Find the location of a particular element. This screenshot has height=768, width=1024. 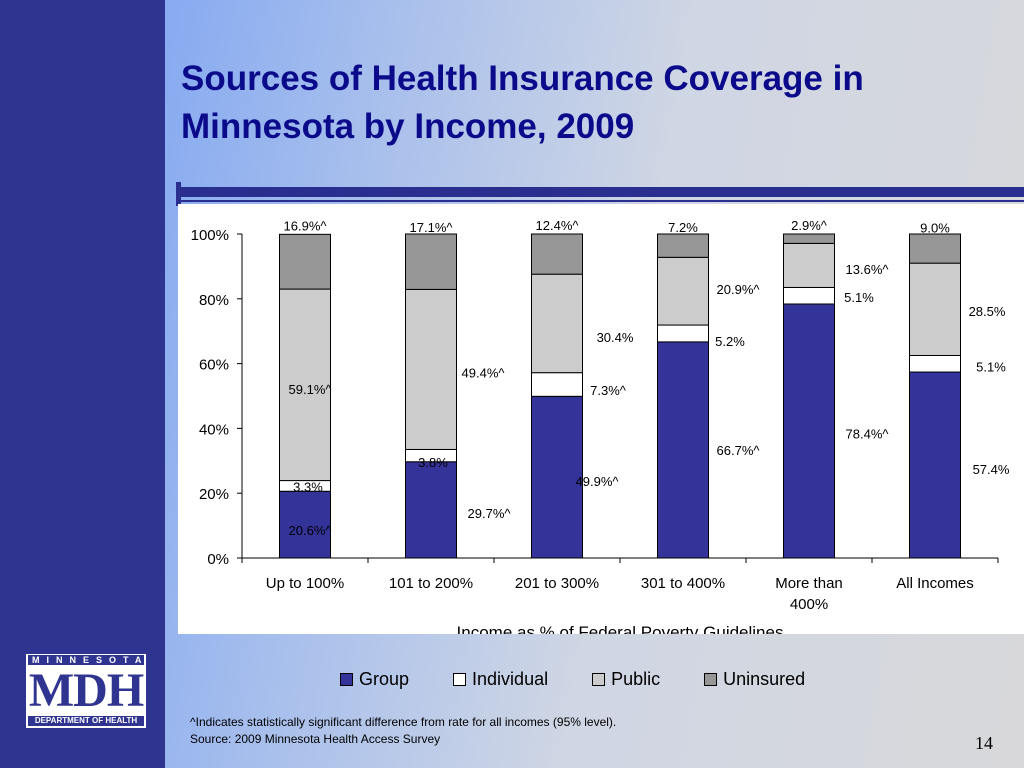

legend-label: Group is located at coordinates (384, 678).